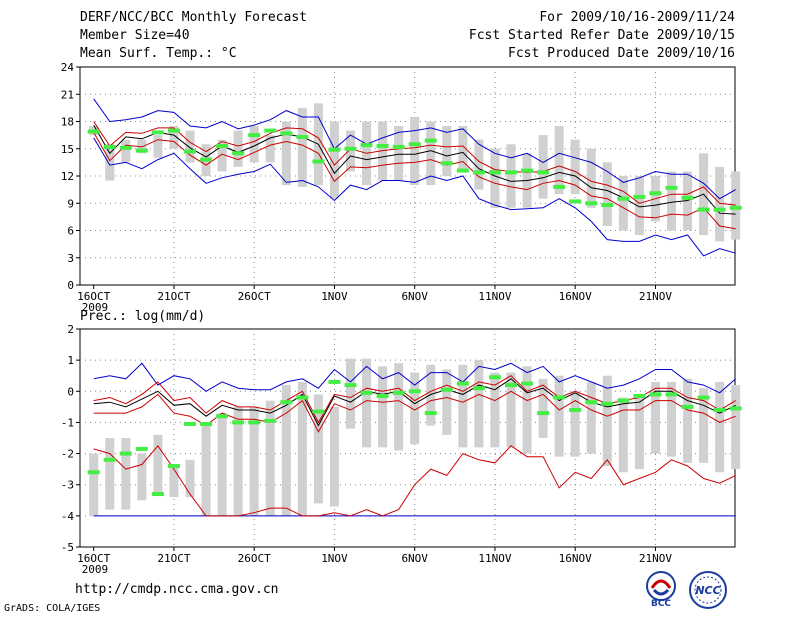 The height and width of the screenshot is (618, 800). Describe the element at coordinates (575, 558) in the screenshot. I see `prec-xtick-label: 16NOV` at that location.